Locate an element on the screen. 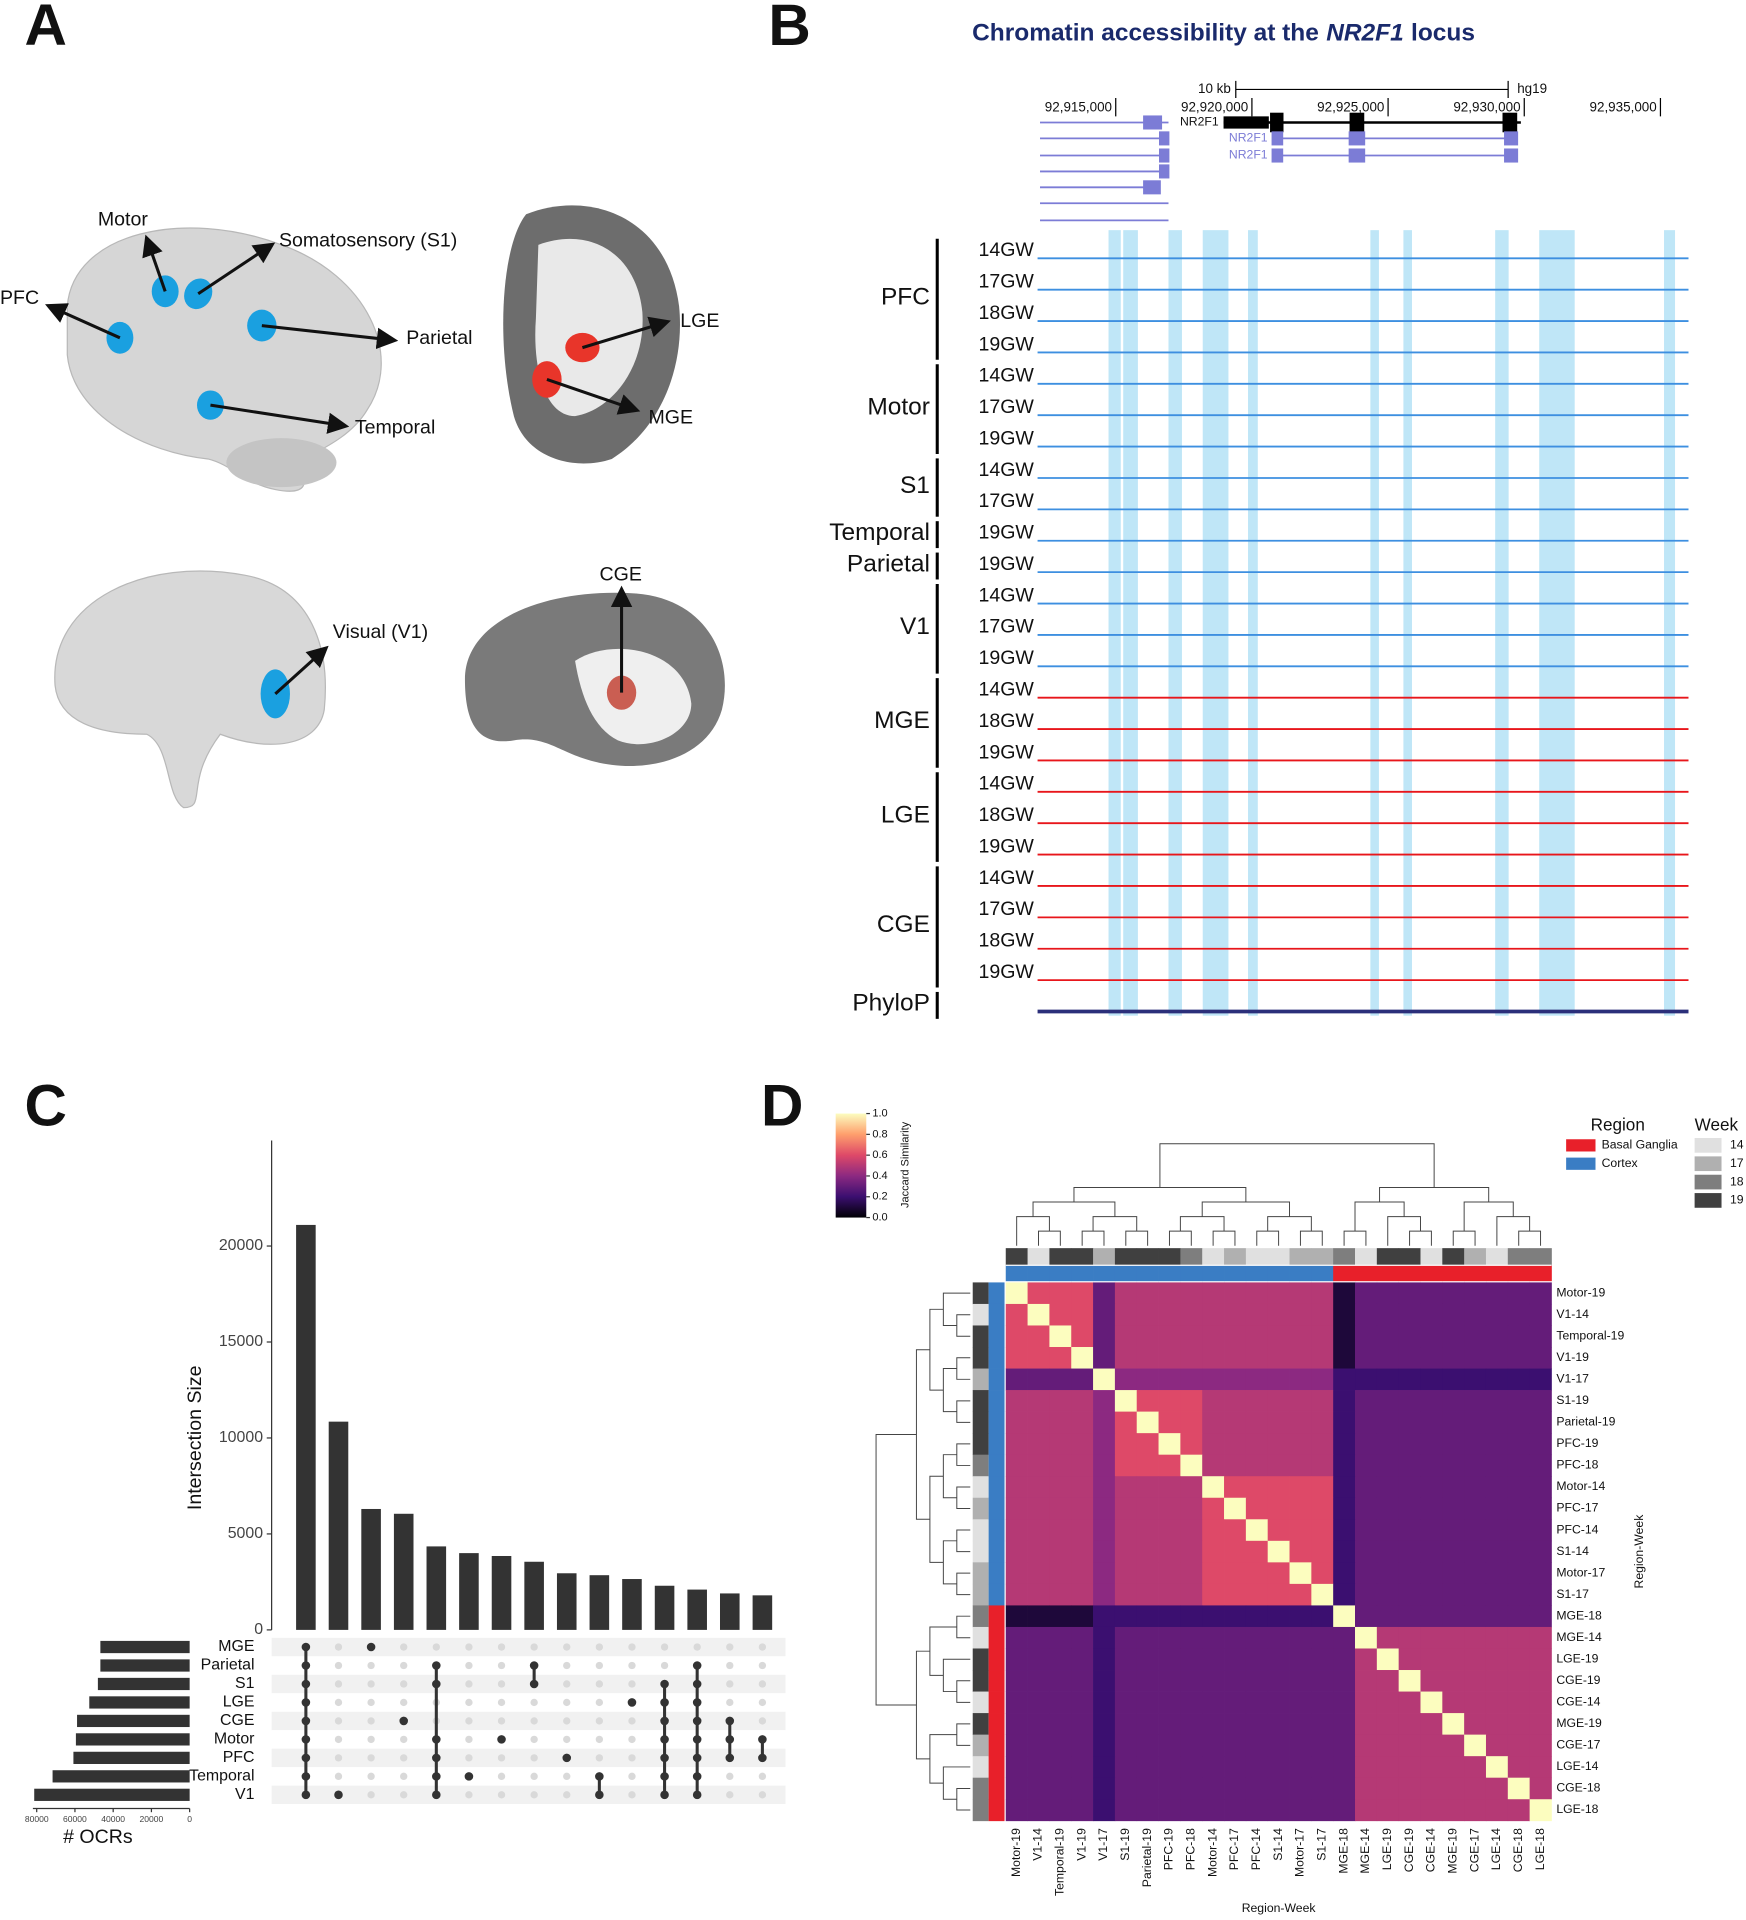 Image resolution: width=1746 pixels, height=1920 pixels. legend-swatch is located at coordinates (1708, 1182).